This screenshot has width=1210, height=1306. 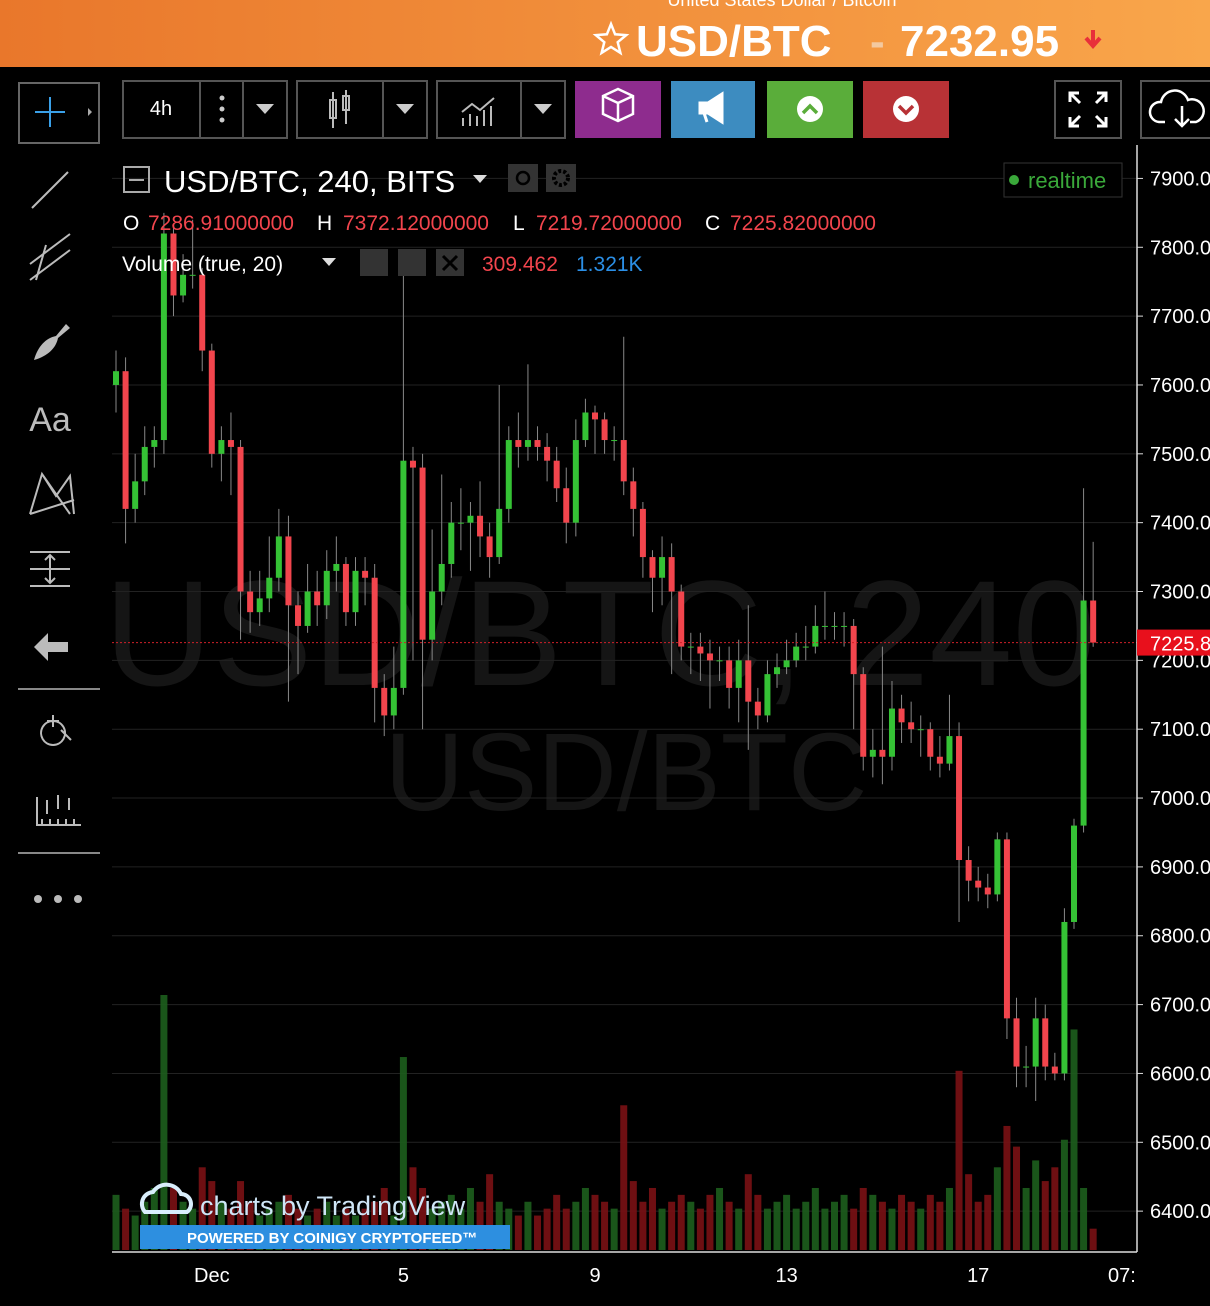 What do you see at coordinates (520, 264) in the screenshot?
I see `volume-value: 309.462` at bounding box center [520, 264].